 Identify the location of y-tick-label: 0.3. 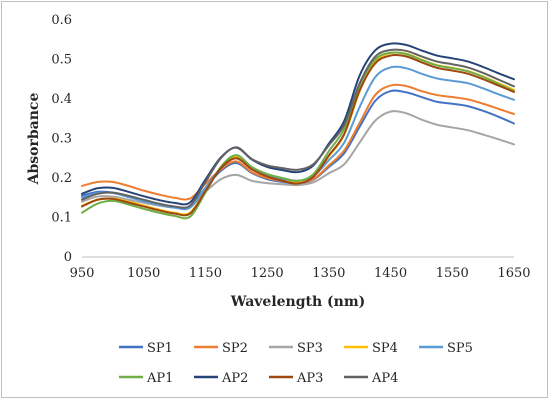
(61, 139).